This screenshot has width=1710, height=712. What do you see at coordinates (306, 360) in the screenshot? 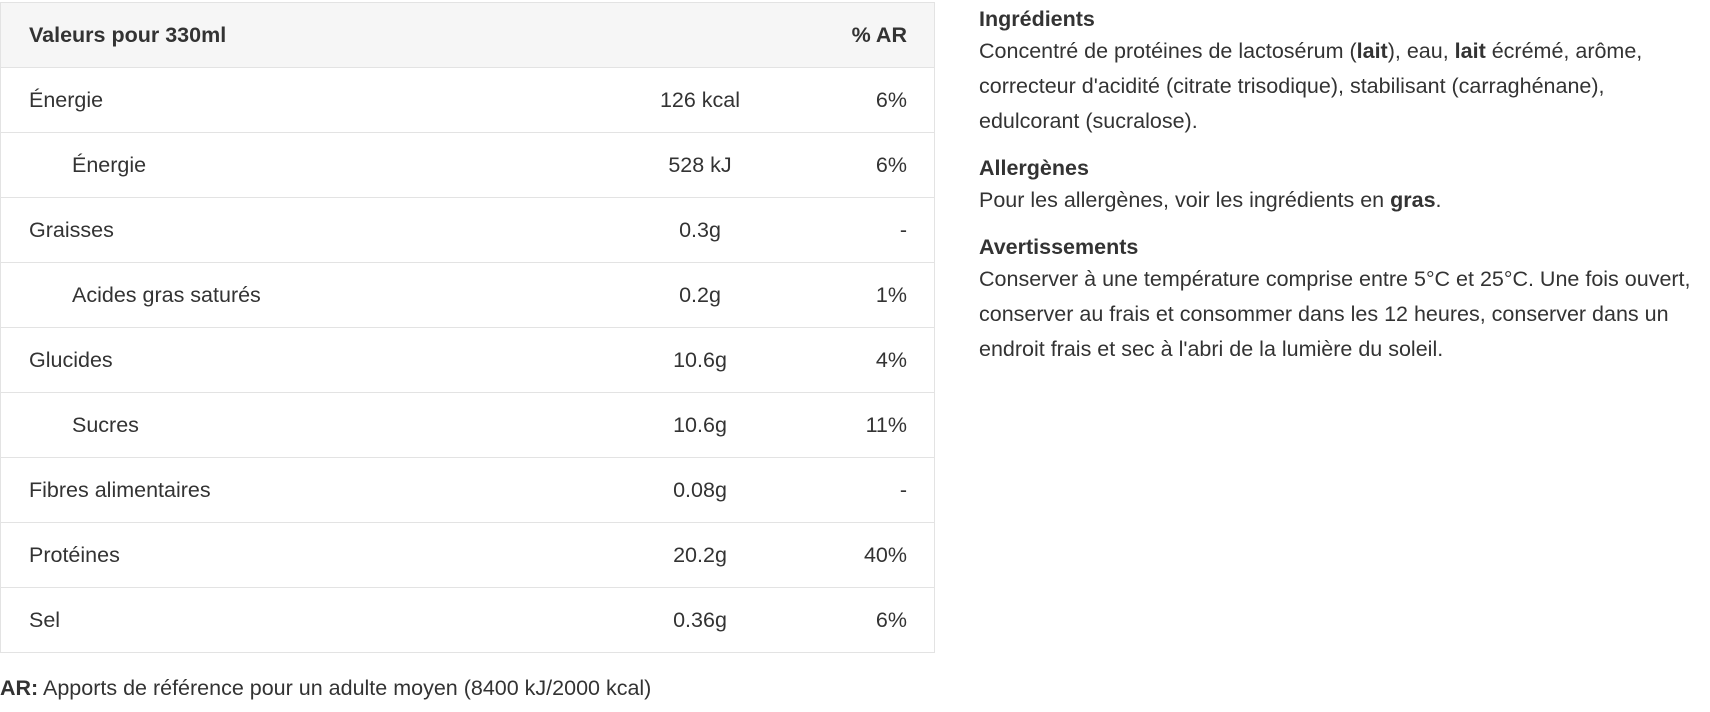
I see `nutrient-label: Glucides` at bounding box center [306, 360].